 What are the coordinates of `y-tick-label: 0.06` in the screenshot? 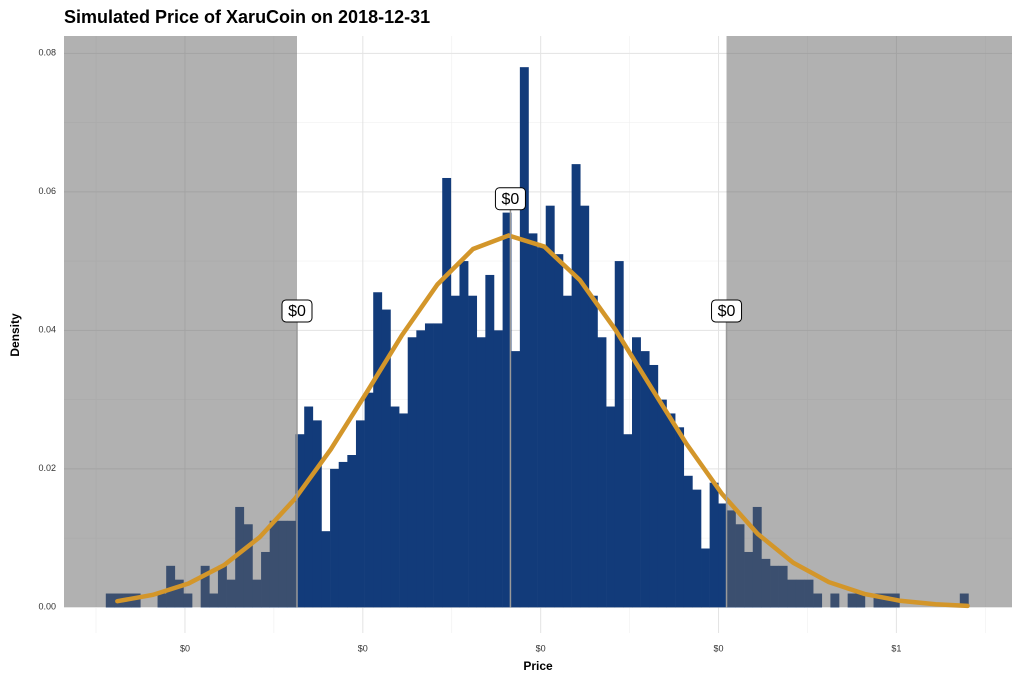 It's located at (47, 191).